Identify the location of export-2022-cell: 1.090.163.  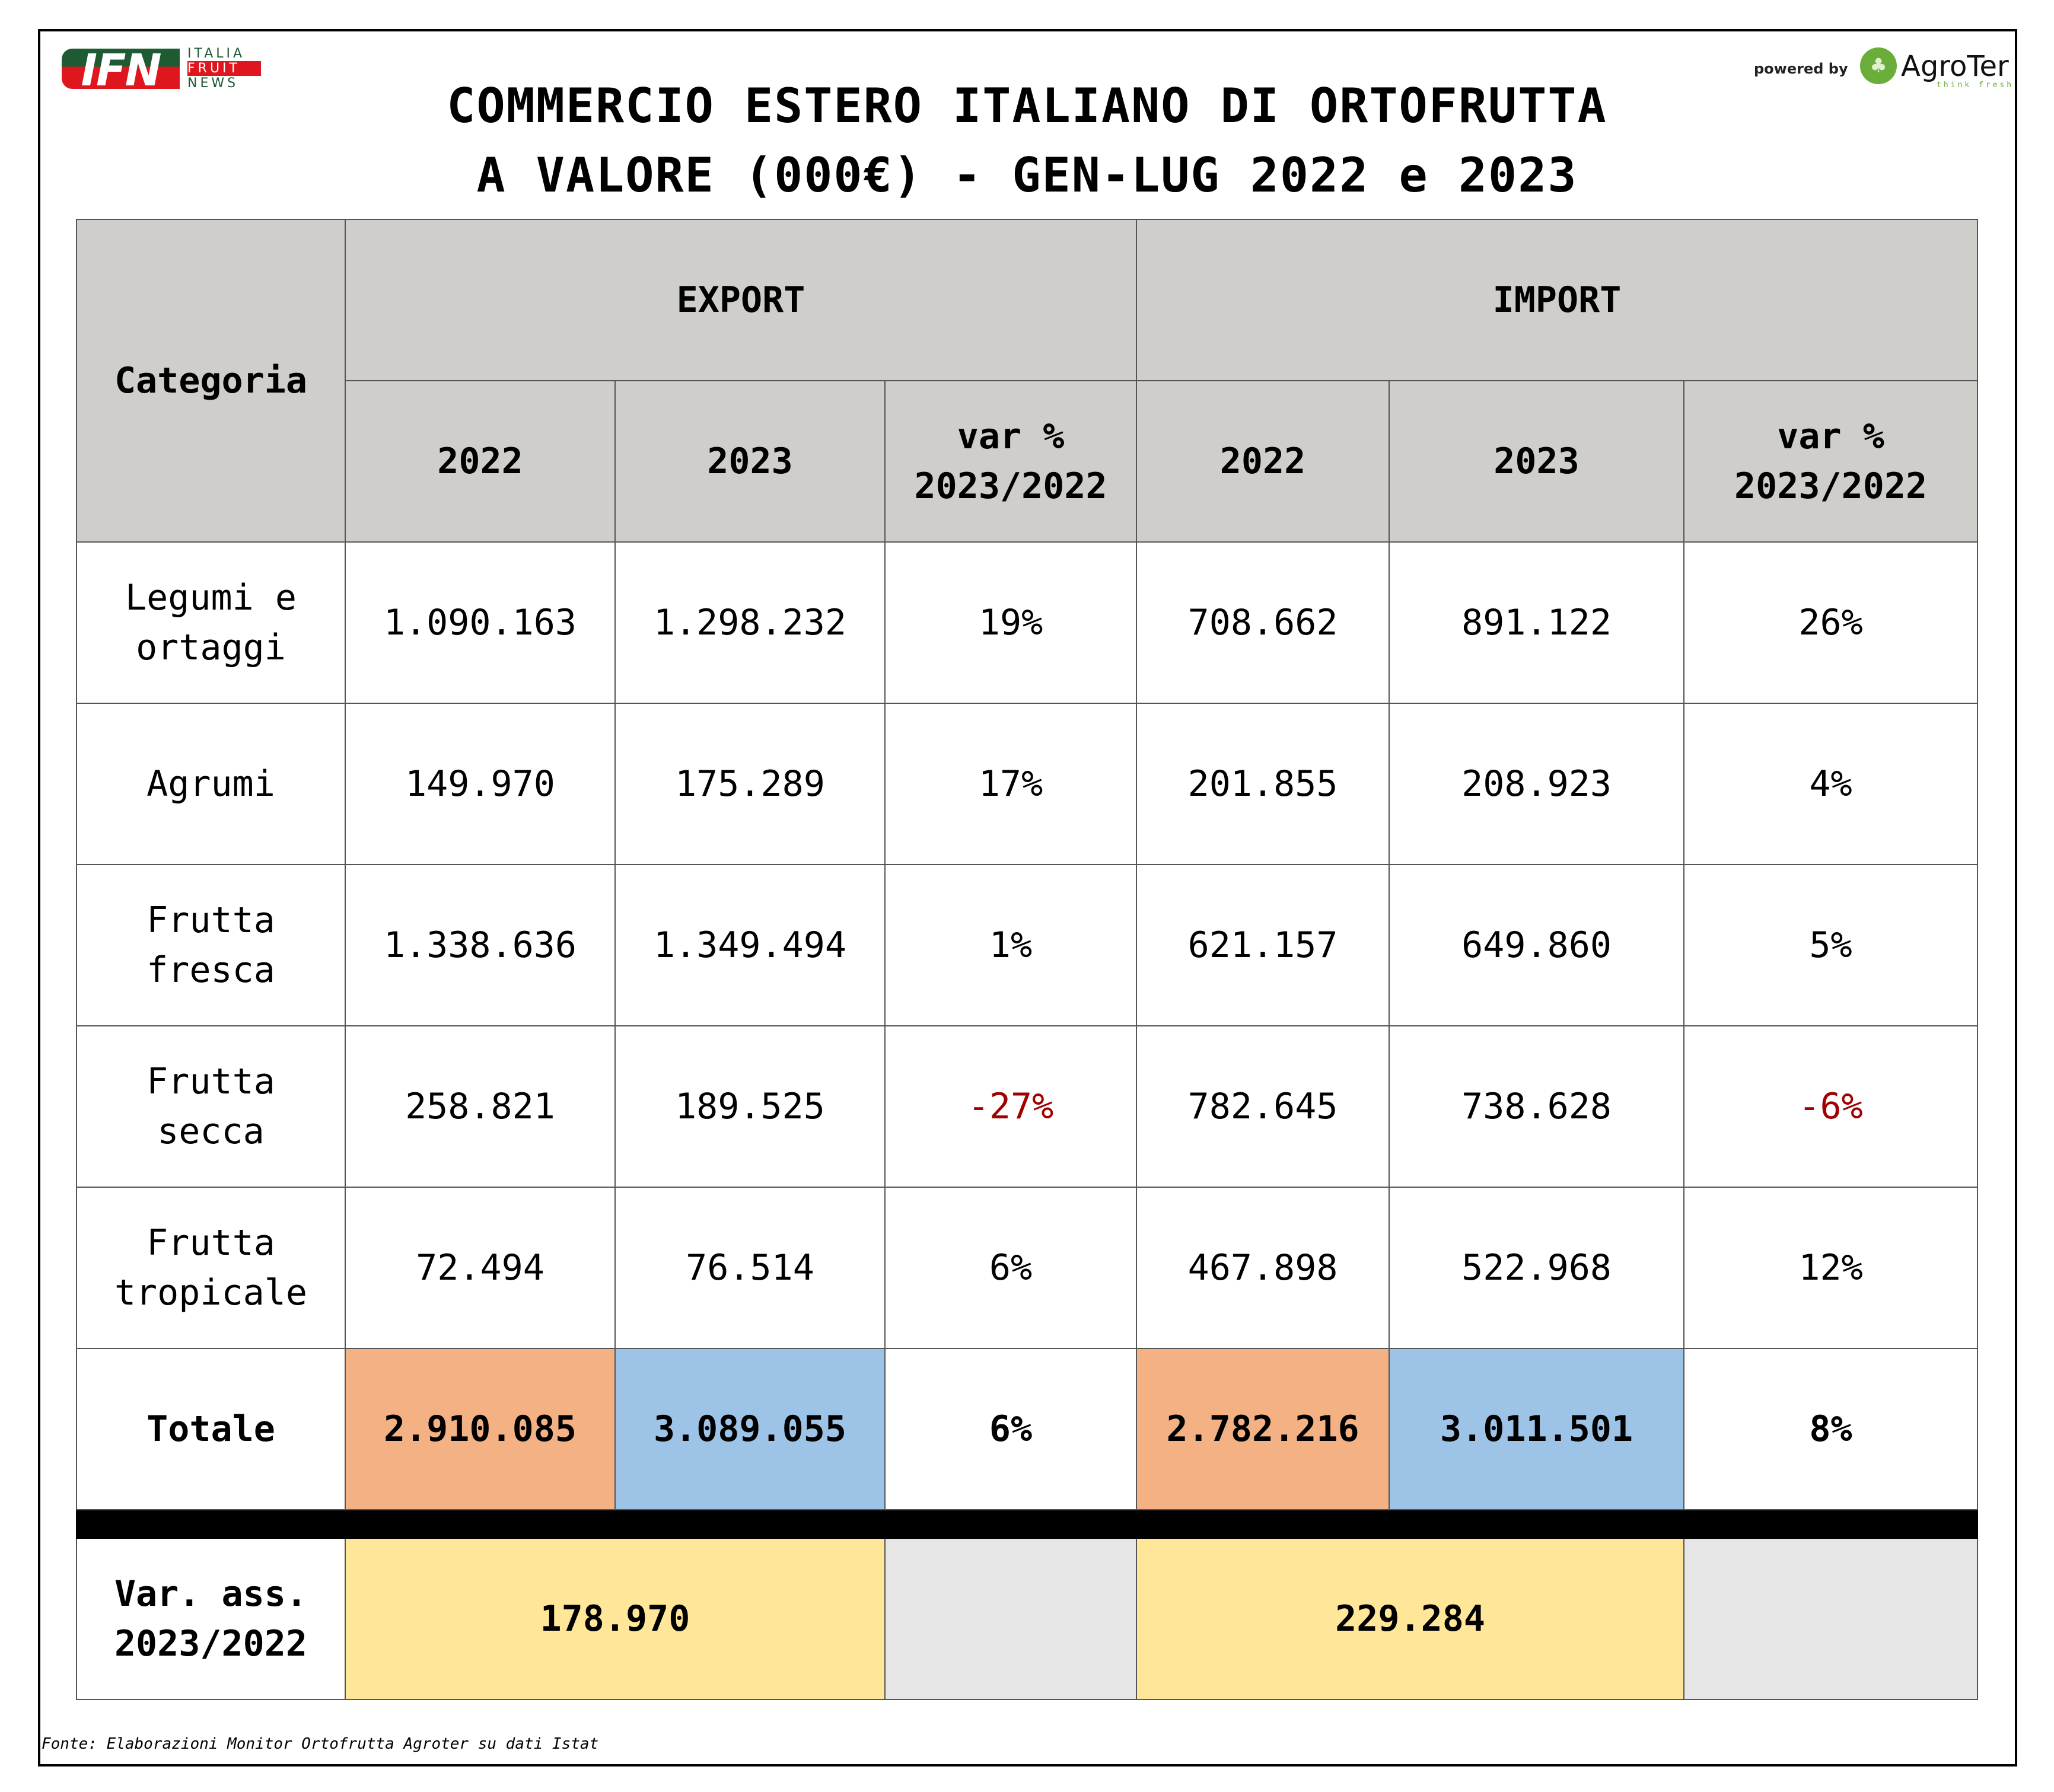
(480, 622).